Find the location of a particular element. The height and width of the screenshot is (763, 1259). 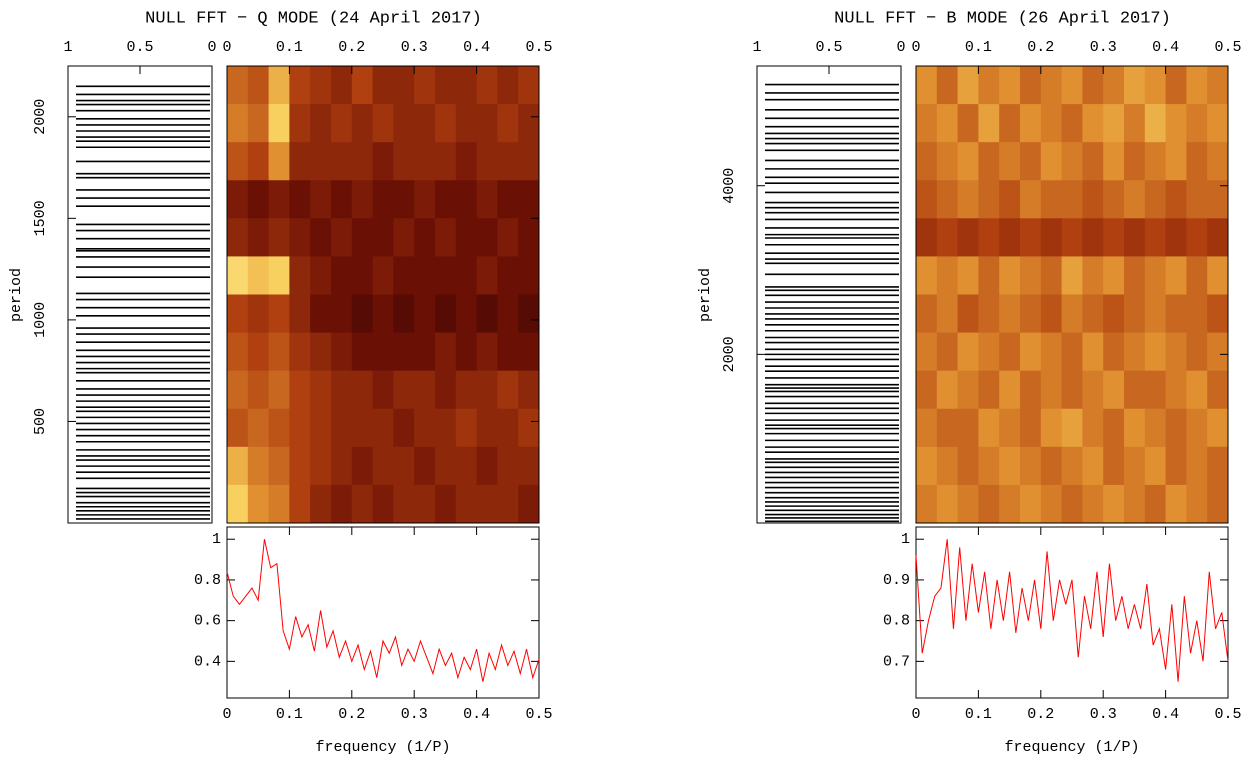

chart-title: NULL FFT − B MODE (26 April 2017) is located at coordinates (1002, 18).